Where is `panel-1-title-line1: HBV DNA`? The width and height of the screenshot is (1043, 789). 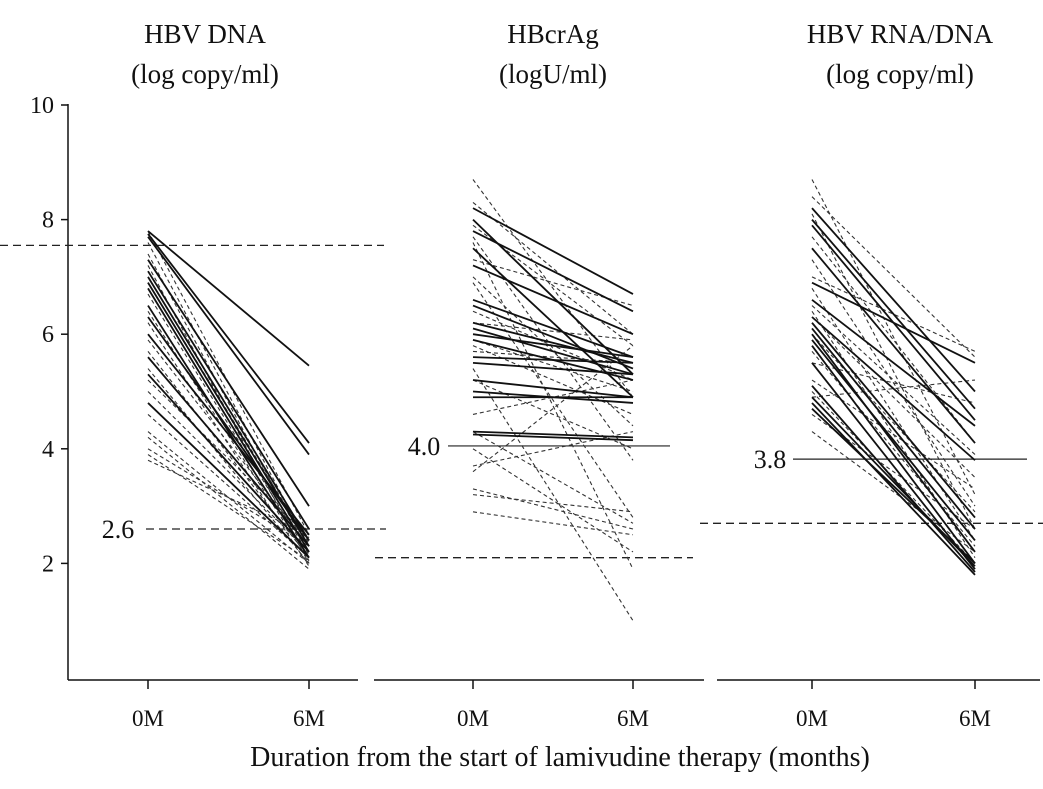 panel-1-title-line1: HBV DNA is located at coordinates (205, 34).